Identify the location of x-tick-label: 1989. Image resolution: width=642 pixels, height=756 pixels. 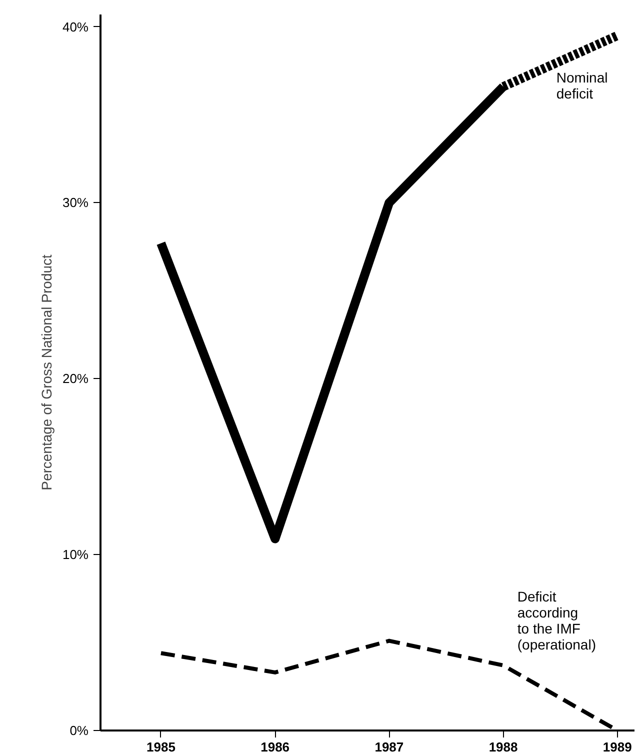
(617, 747).